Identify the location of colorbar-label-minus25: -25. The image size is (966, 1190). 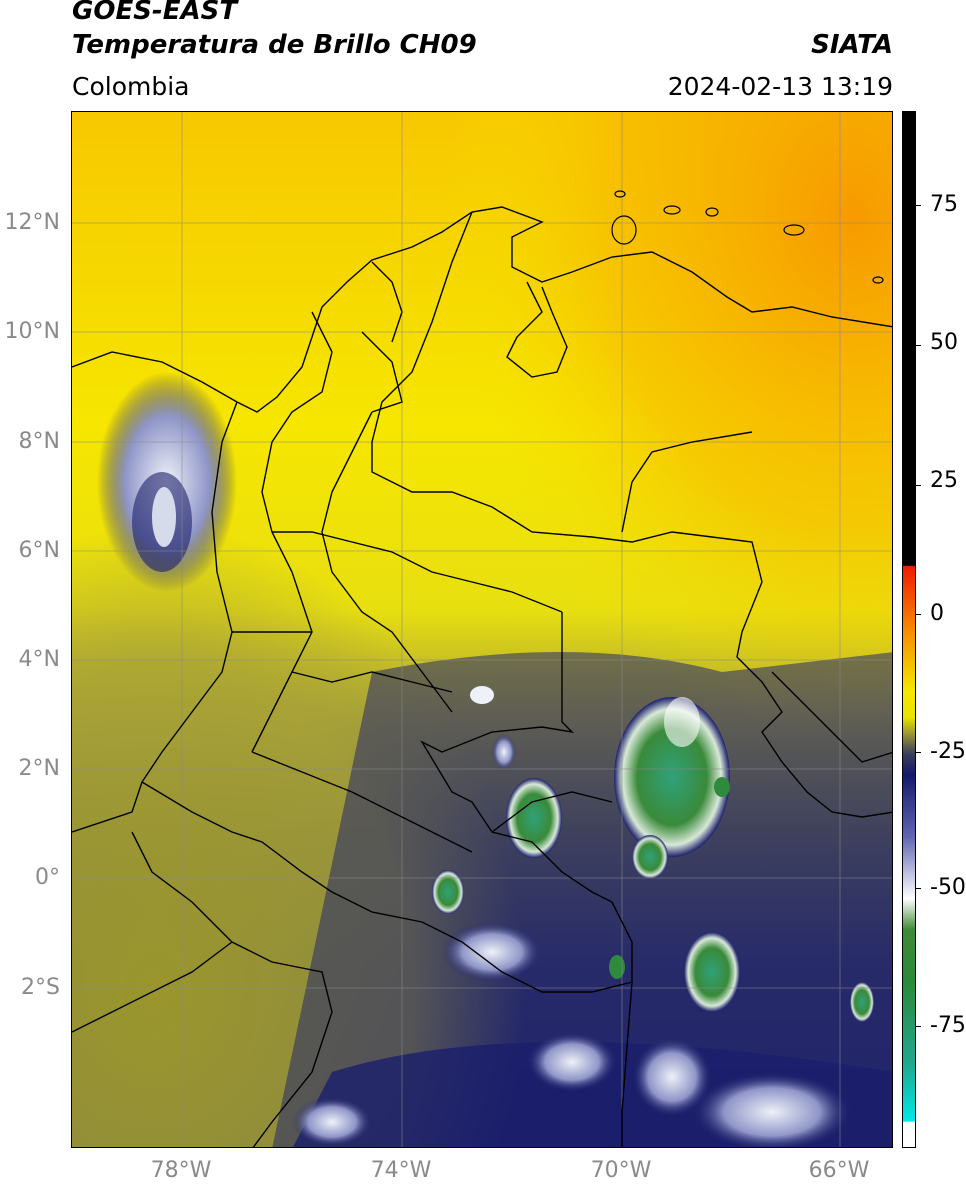
(948, 751).